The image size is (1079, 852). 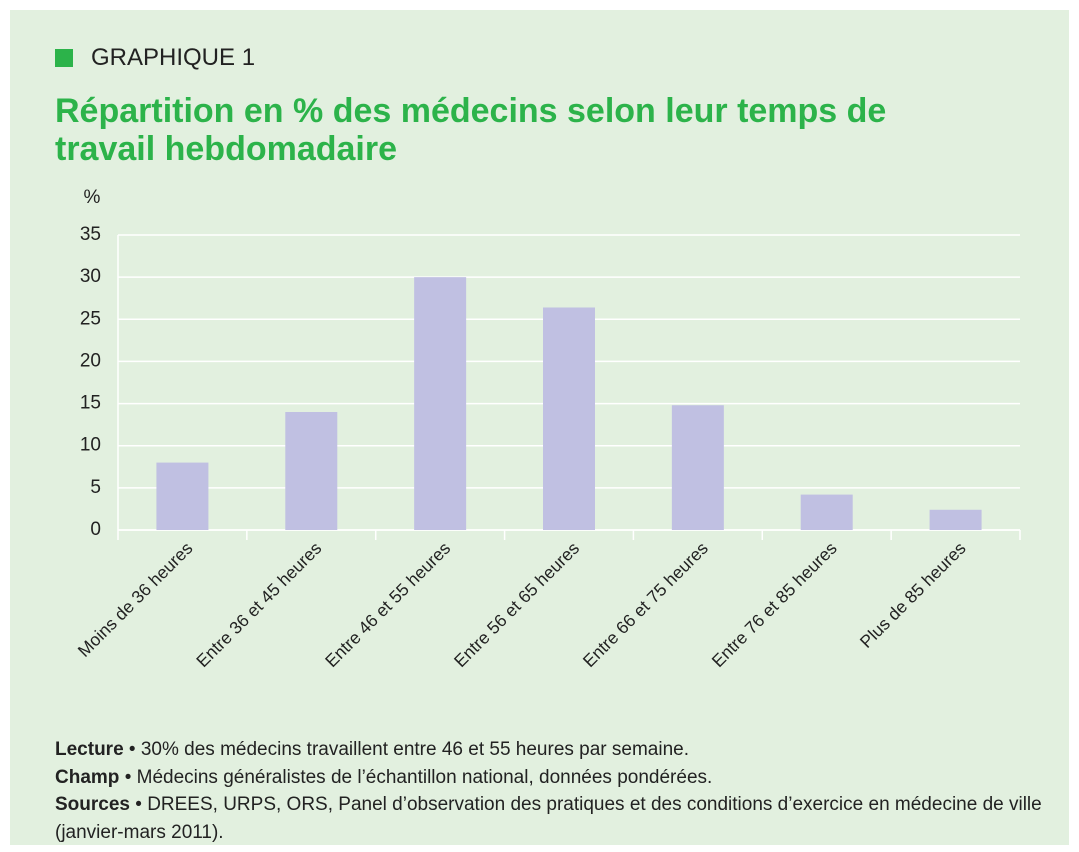 What do you see at coordinates (89, 749) in the screenshot?
I see `note-label: Lecture` at bounding box center [89, 749].